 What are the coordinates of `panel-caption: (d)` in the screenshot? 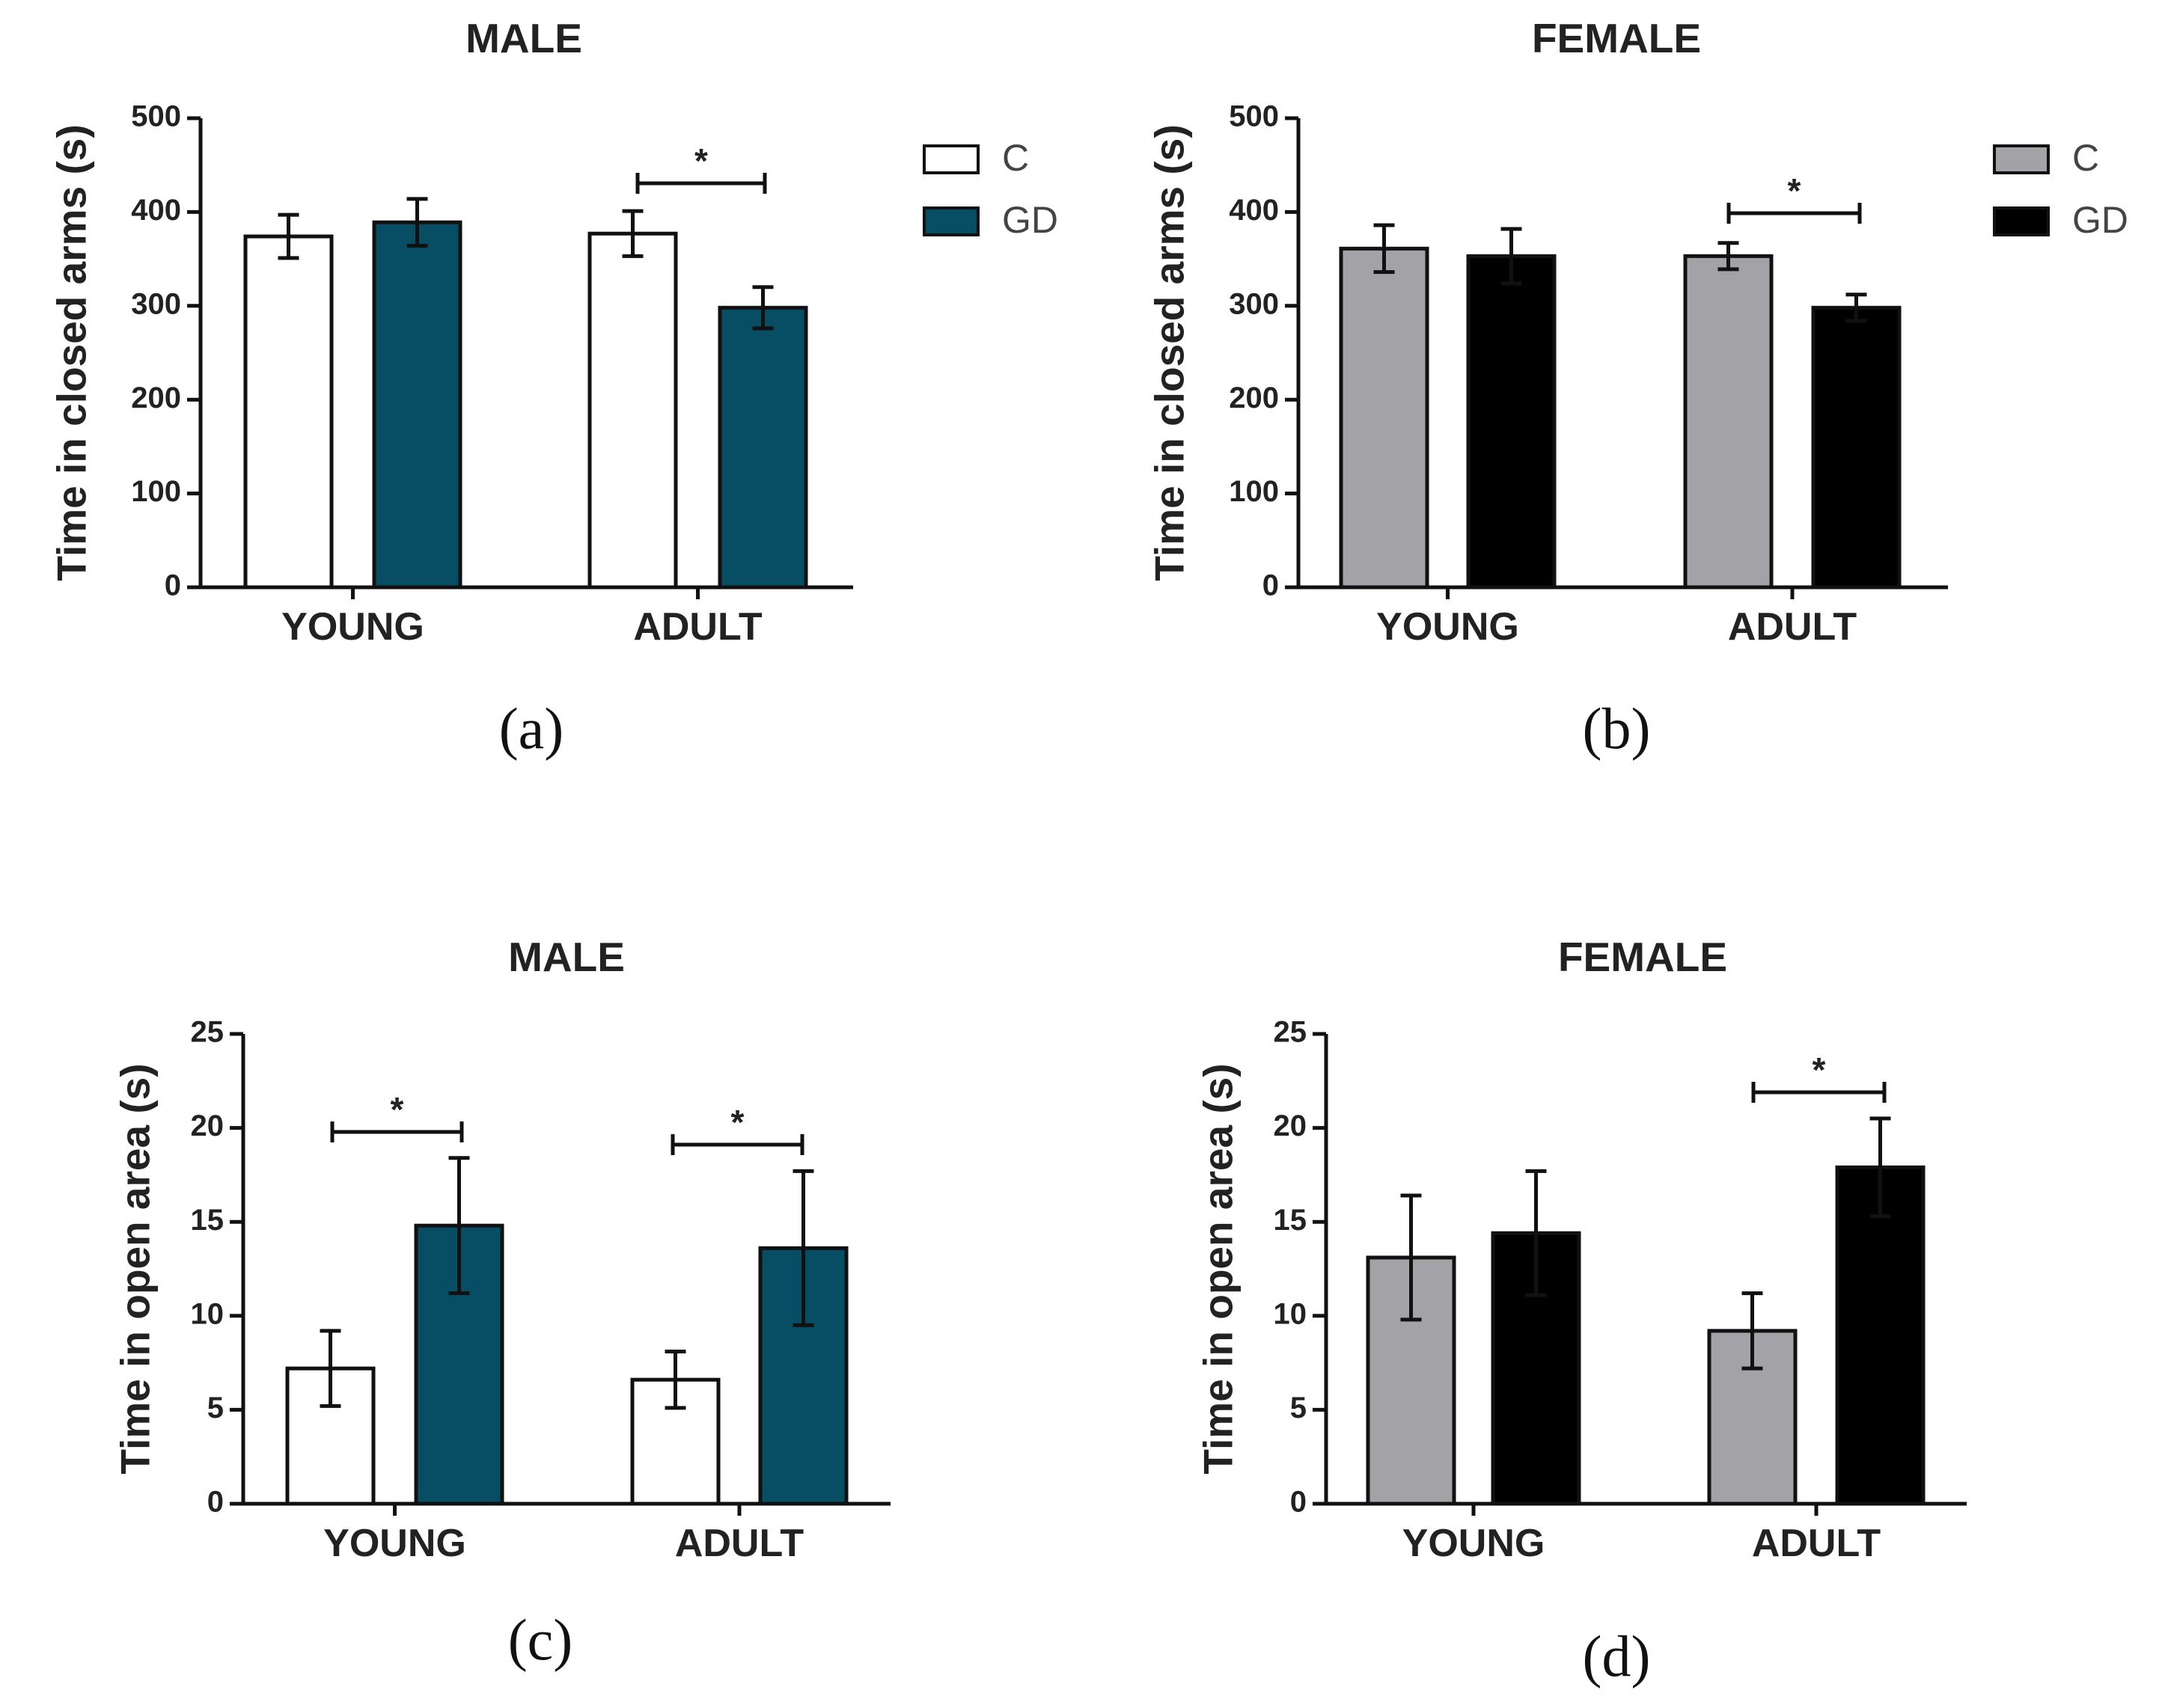 It's located at (1617, 1656).